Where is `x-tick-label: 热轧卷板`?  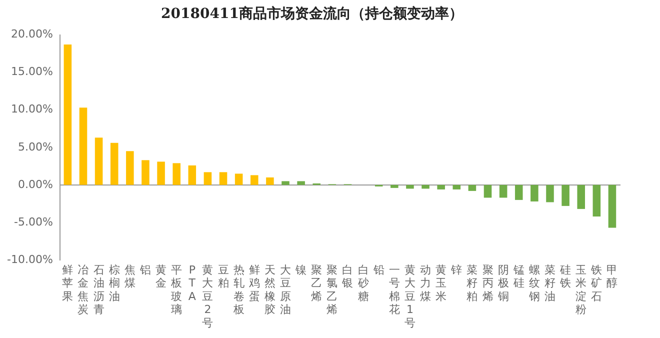 x-tick-label: 热轧卷板 is located at coordinates (238, 289).